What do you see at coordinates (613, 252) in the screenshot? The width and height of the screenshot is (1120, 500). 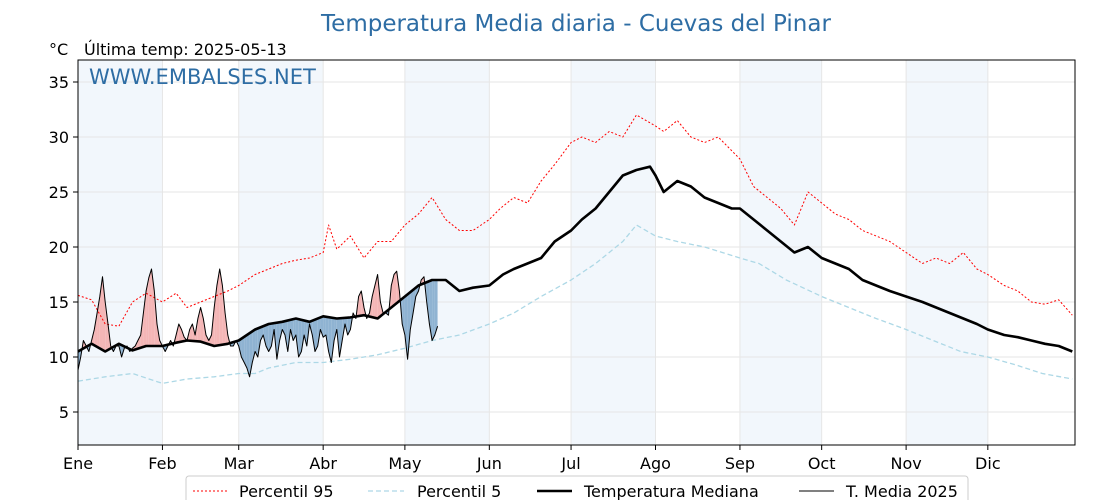 I see `month-band-jul` at bounding box center [613, 252].